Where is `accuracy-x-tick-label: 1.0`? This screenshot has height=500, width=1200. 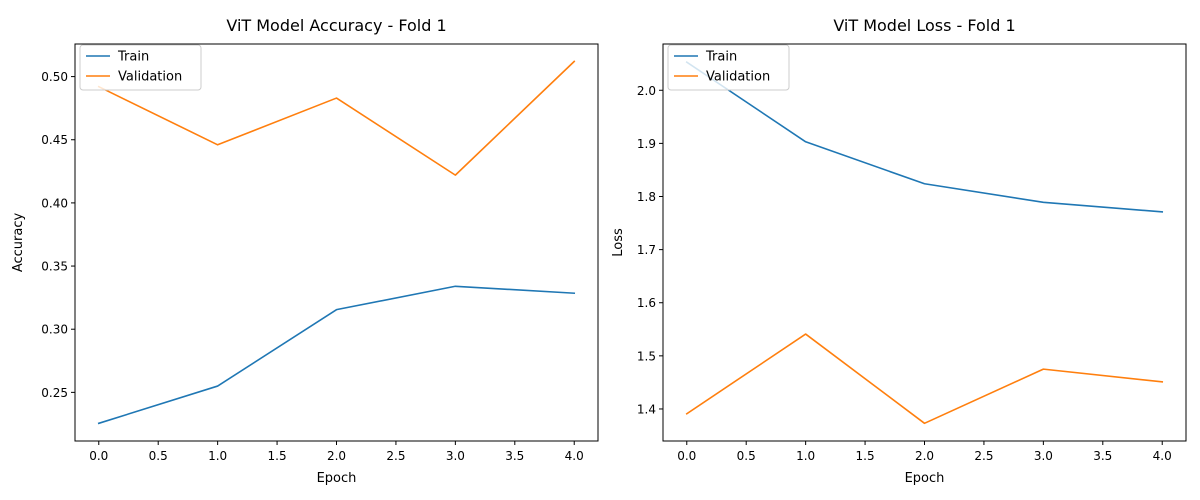 accuracy-x-tick-label: 1.0 is located at coordinates (217, 456).